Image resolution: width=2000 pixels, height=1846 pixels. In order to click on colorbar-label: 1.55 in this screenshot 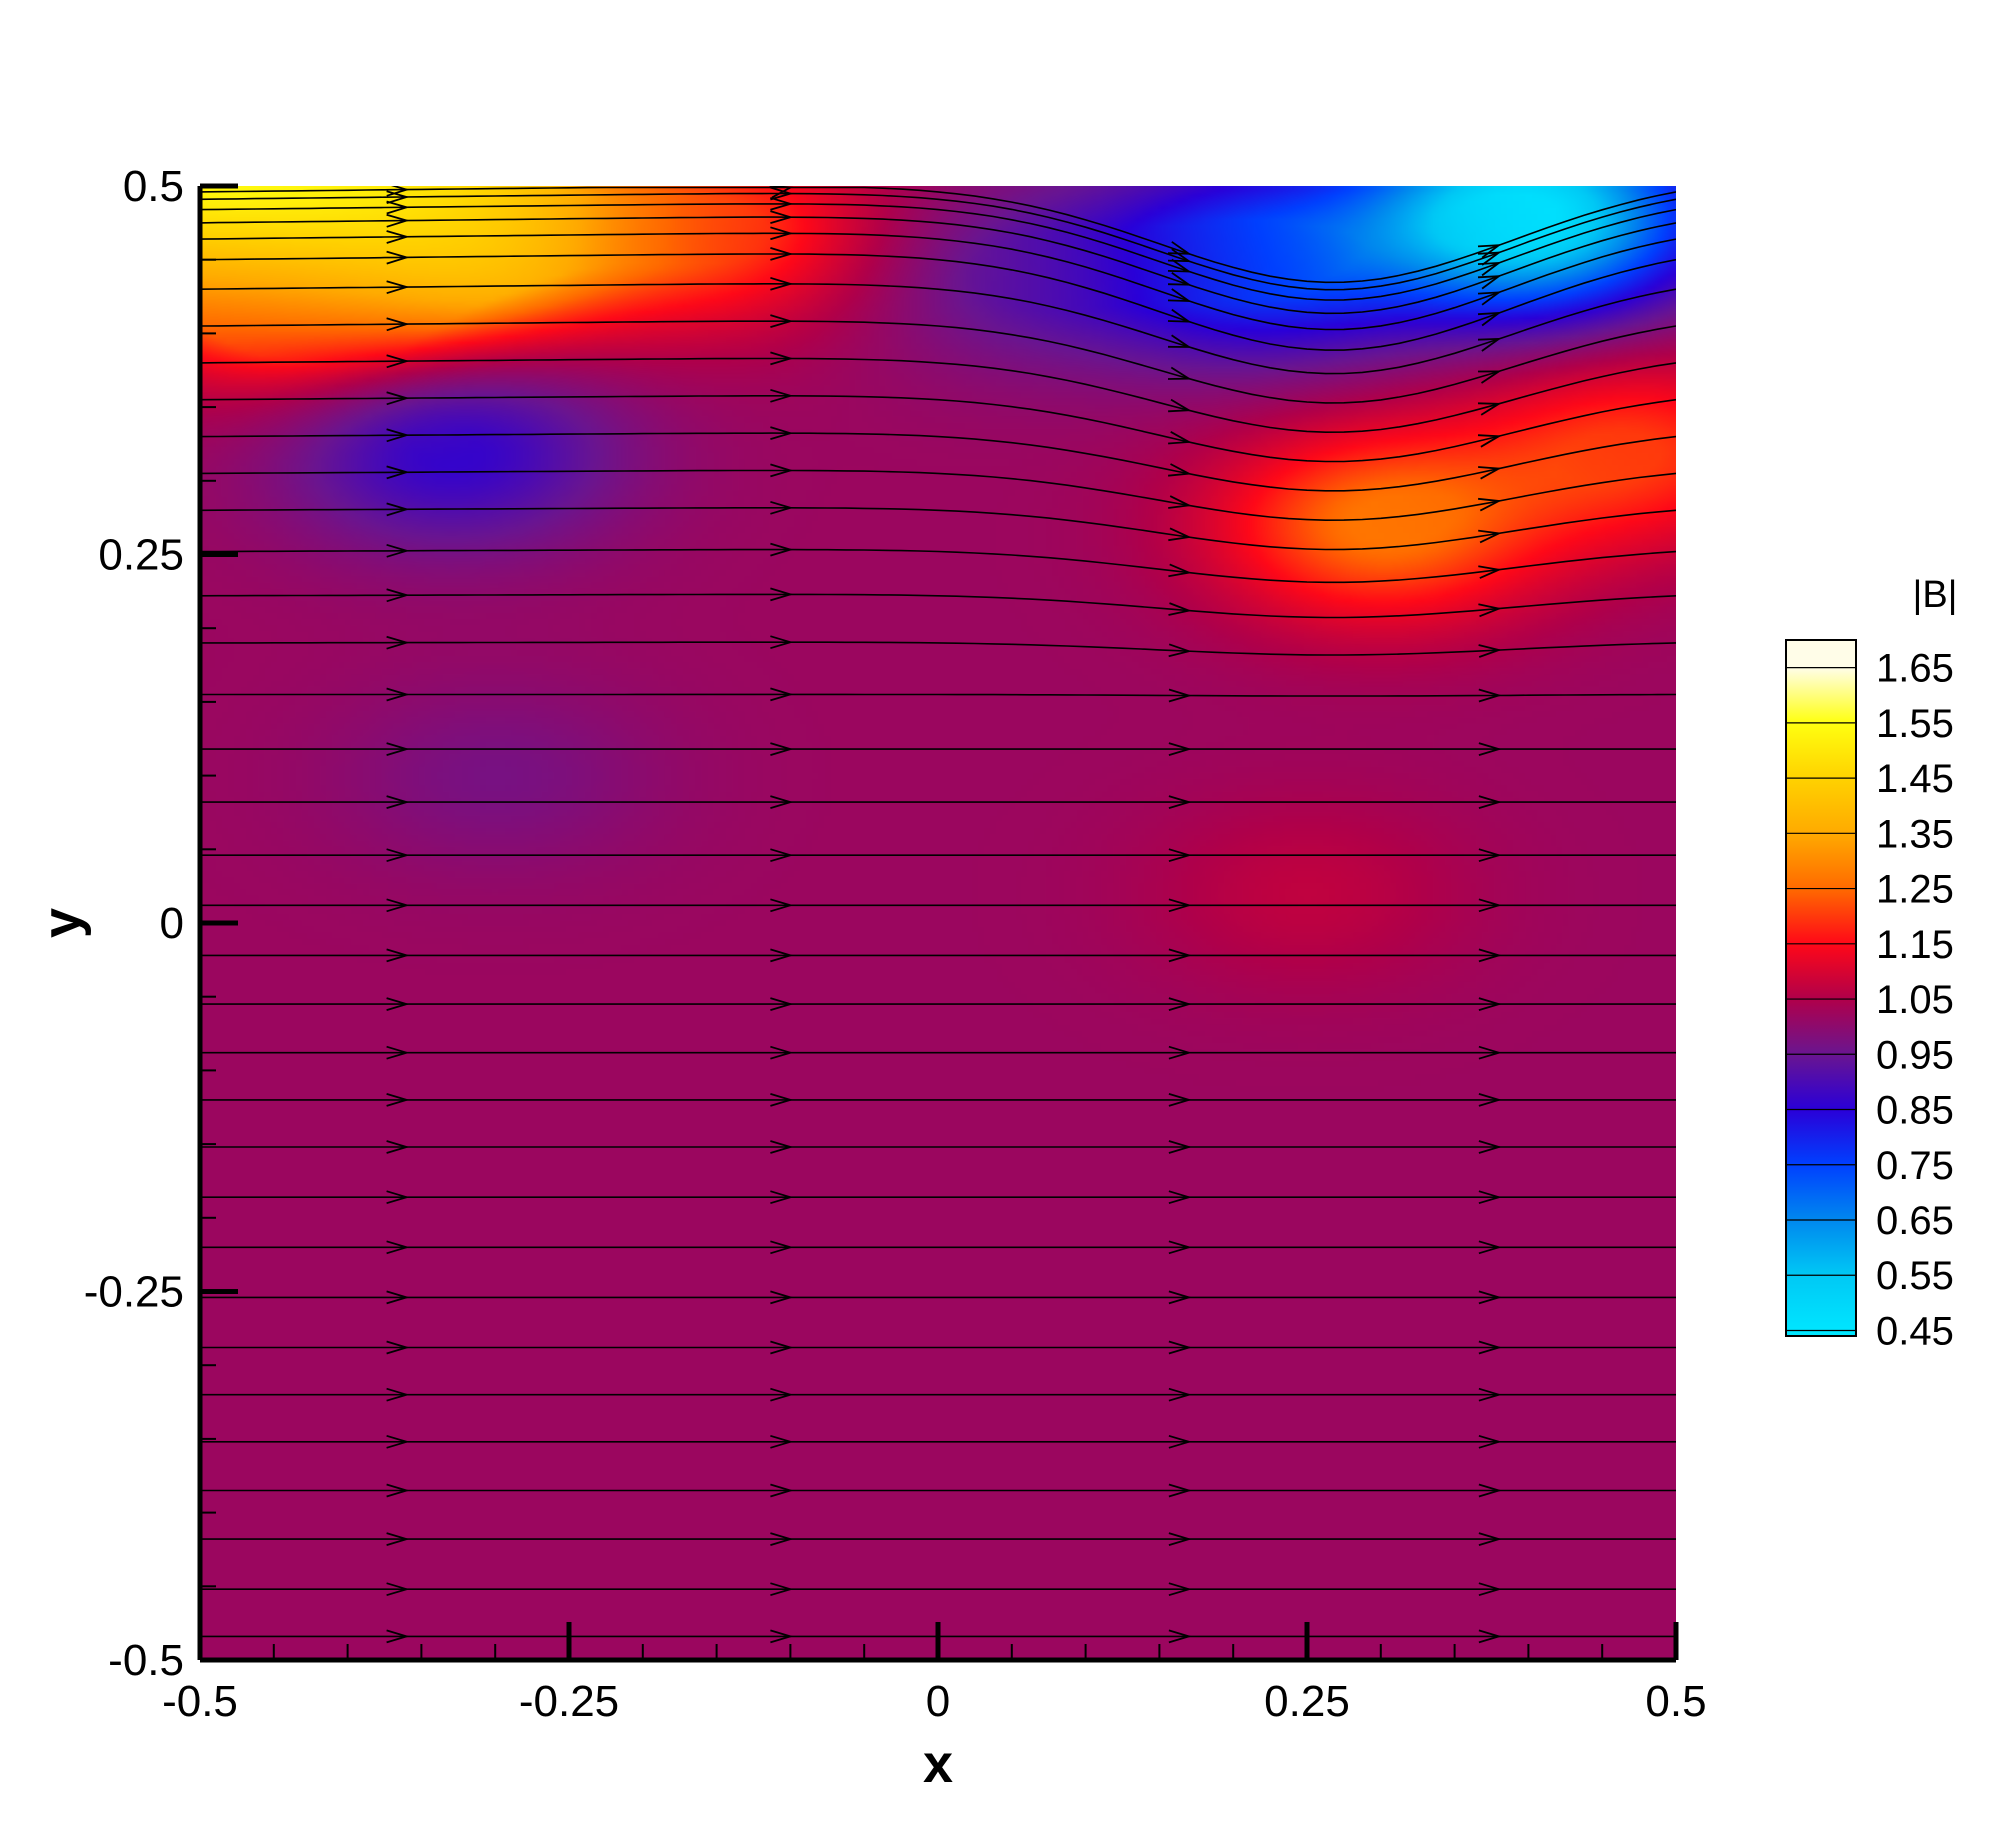, I will do `click(1915, 724)`.